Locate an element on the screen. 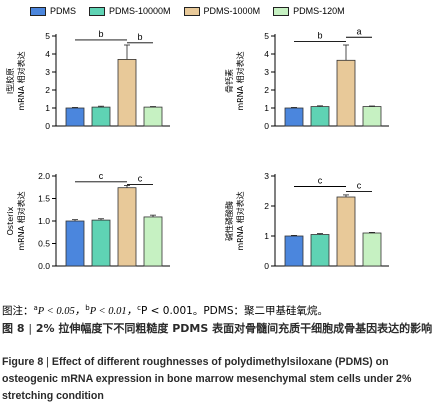  y-axis-label-line-1: Osterix is located at coordinates (10, 220).